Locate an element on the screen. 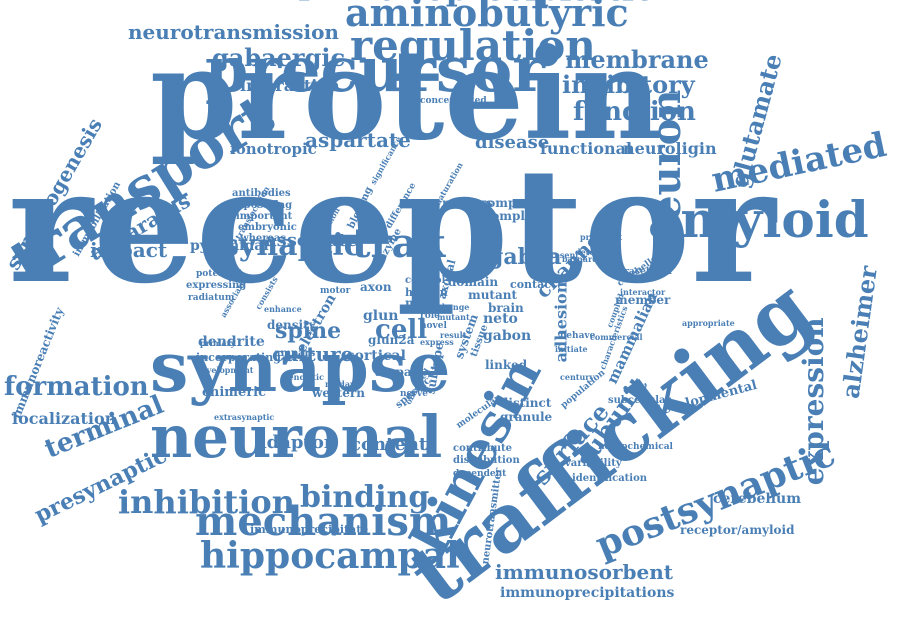 Image resolution: width=900 pixels, height=633 pixels. word-novel: novel is located at coordinates (433, 325).